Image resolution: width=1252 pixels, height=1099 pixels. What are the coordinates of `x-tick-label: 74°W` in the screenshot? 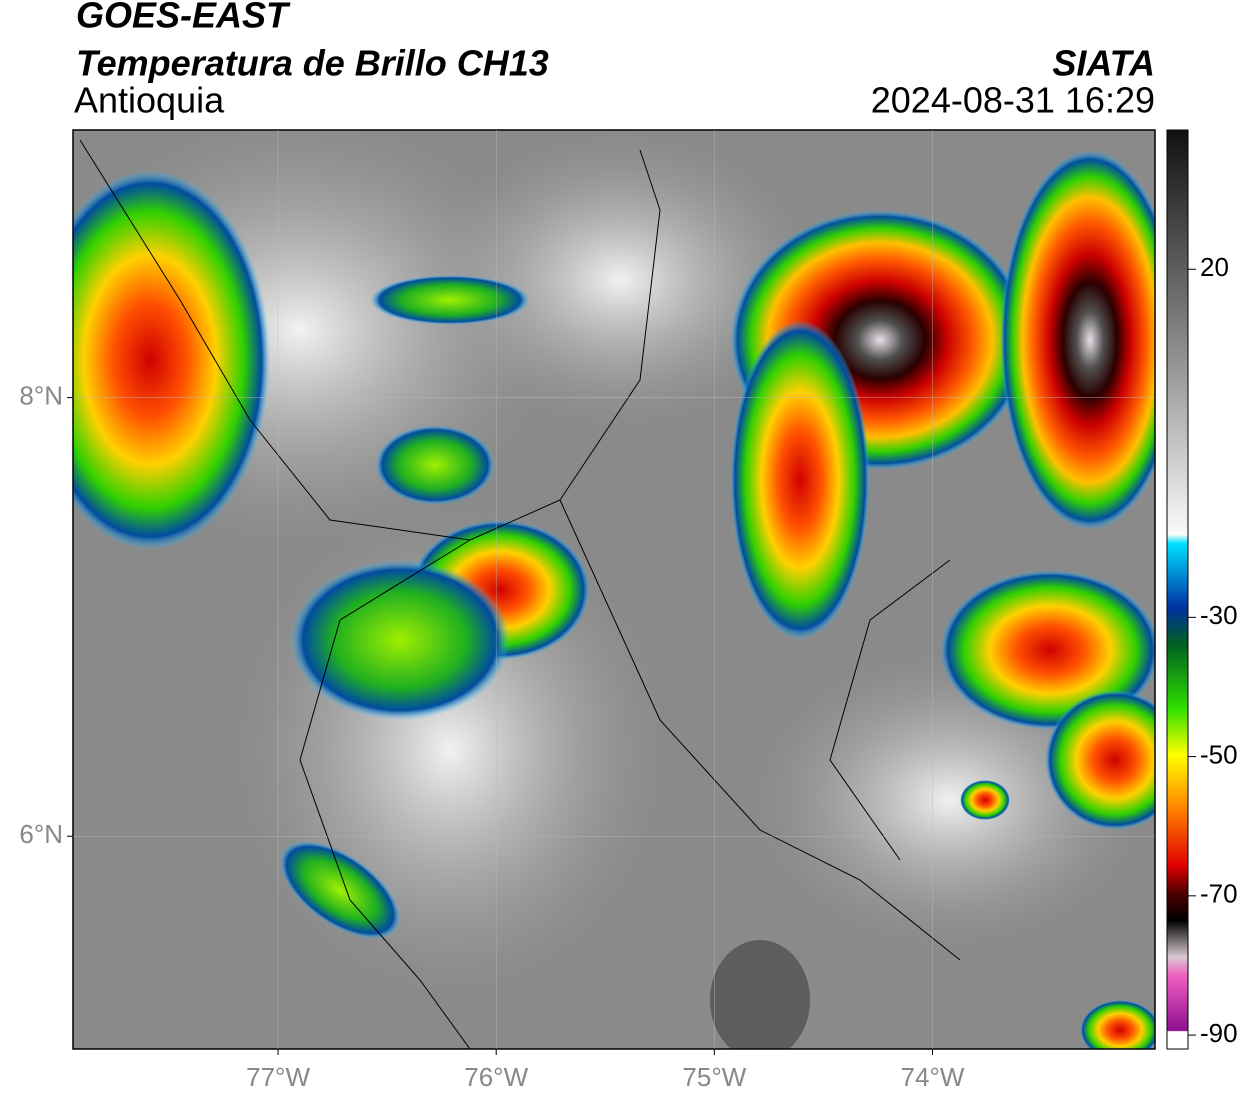 It's located at (933, 1077).